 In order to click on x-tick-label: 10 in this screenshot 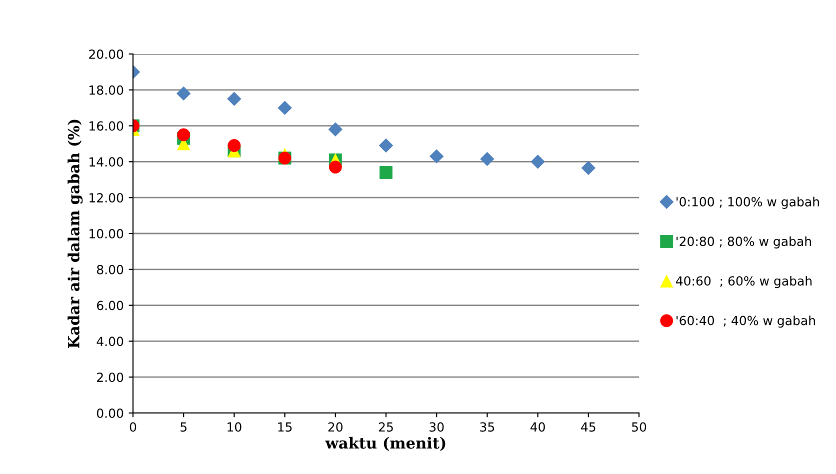, I will do `click(235, 427)`.